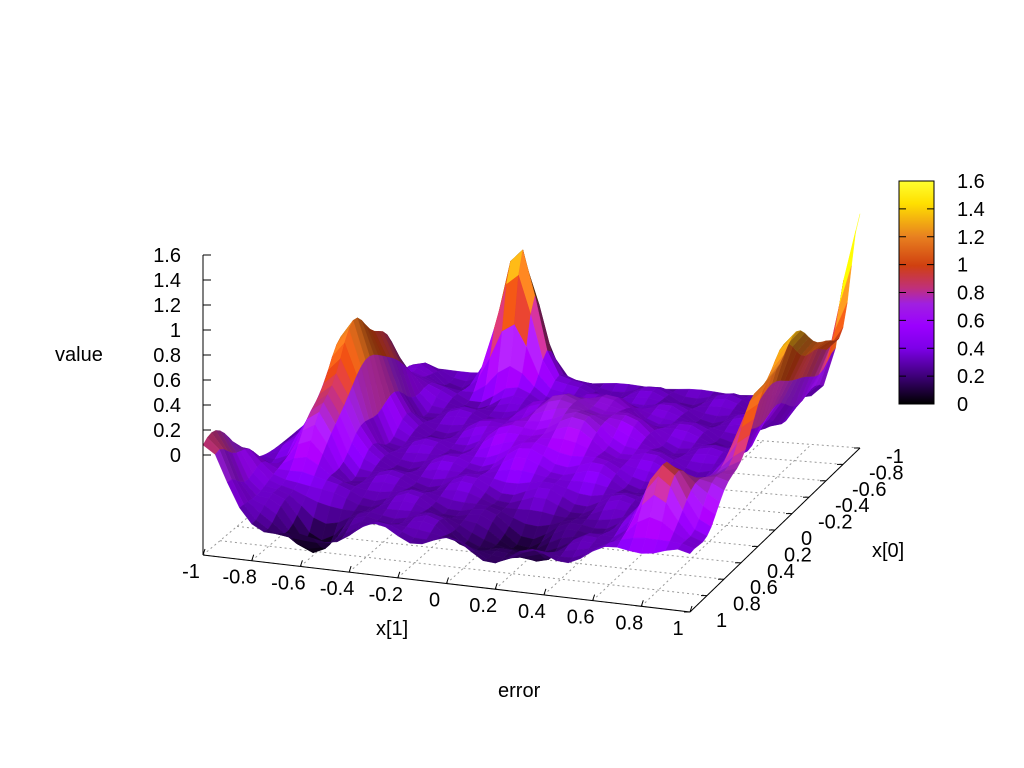  I want to click on z-tick-label: 0.2, so click(167, 431).